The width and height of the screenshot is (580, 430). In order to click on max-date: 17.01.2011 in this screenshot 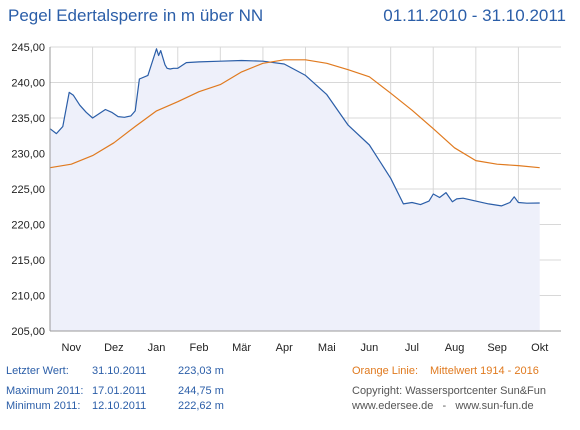, I will do `click(119, 391)`.